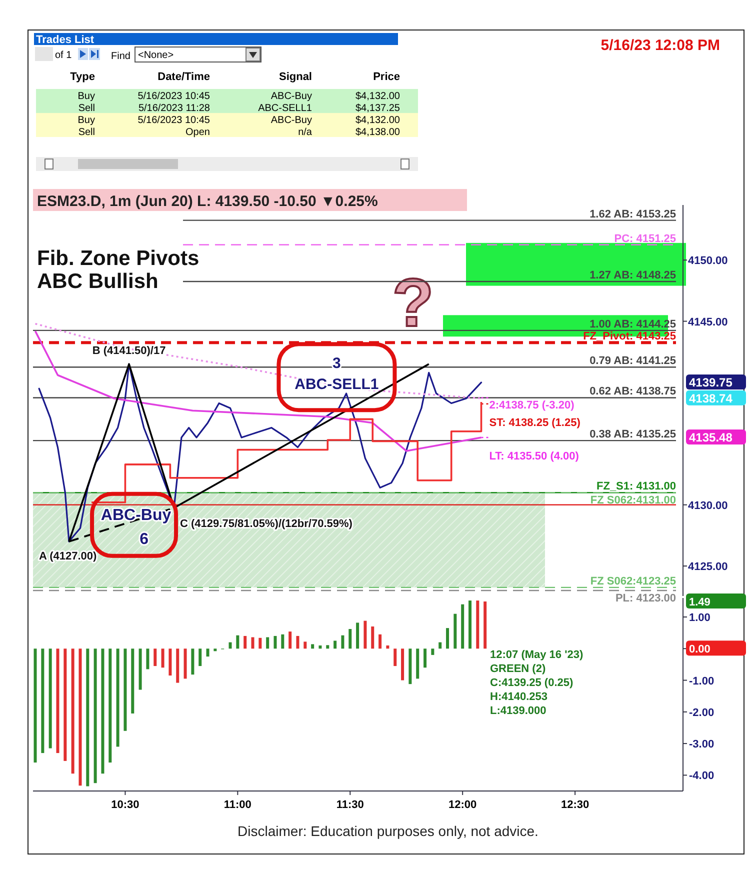 This screenshot has height=870, width=754. Describe the element at coordinates (633, 434) in the screenshot. I see `ref-line-label: 0.38 AB: 4135.25` at that location.